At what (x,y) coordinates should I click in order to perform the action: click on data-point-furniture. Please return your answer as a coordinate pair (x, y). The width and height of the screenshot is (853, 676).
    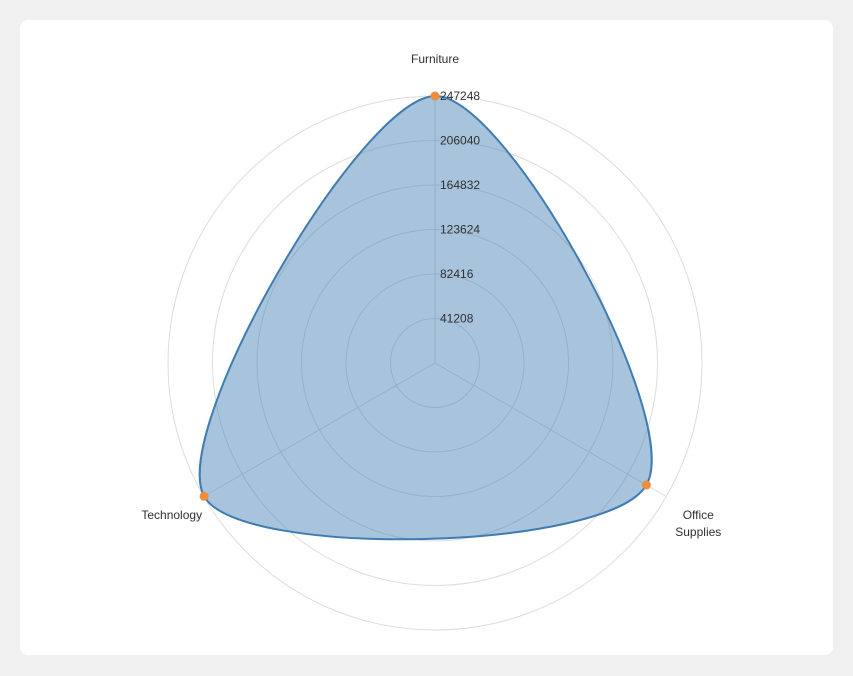
    Looking at the image, I should click on (435, 96).